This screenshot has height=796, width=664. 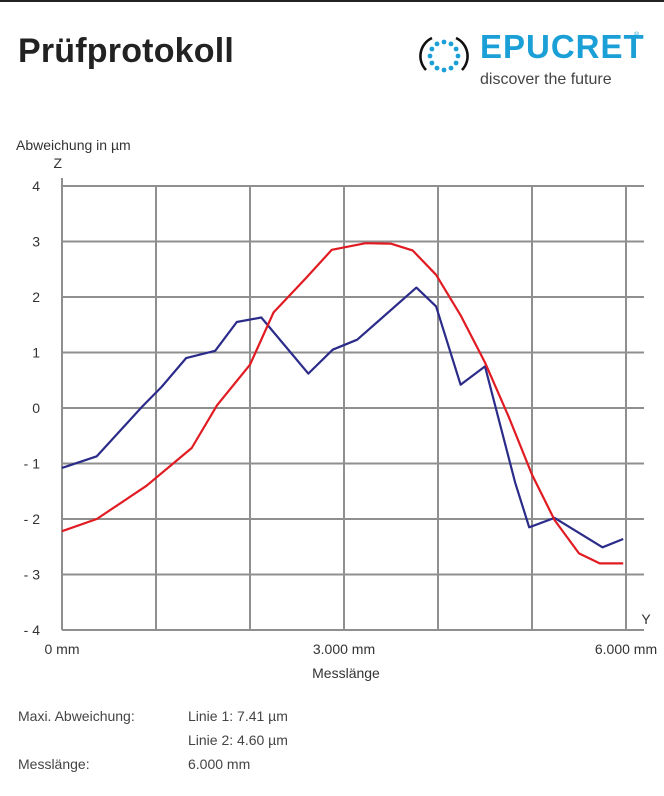 What do you see at coordinates (36, 186) in the screenshot?
I see `y-tick-label: 4` at bounding box center [36, 186].